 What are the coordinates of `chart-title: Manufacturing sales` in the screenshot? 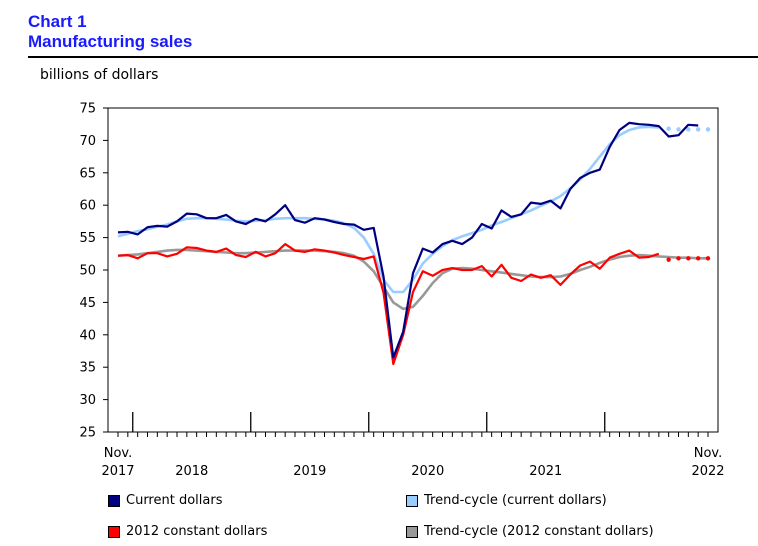 It's located at (110, 41).